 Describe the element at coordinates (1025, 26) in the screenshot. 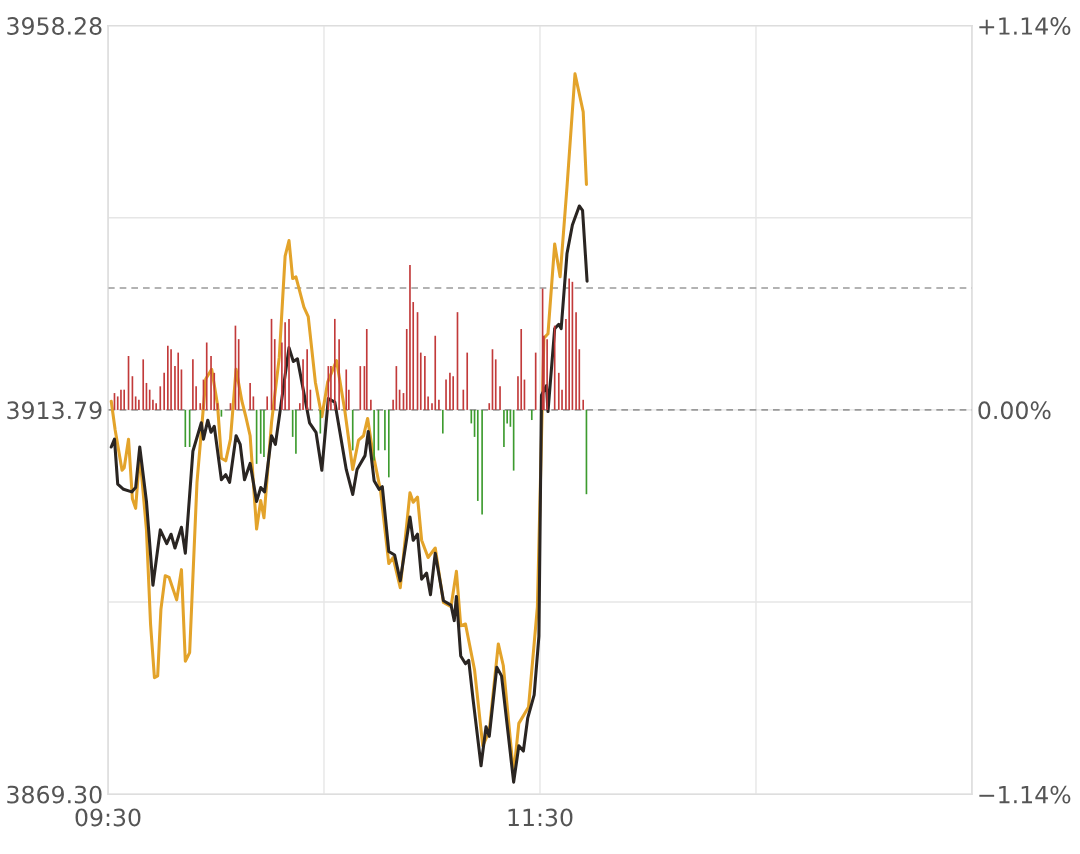

I see `y2-tick-label: +1.14%` at that location.